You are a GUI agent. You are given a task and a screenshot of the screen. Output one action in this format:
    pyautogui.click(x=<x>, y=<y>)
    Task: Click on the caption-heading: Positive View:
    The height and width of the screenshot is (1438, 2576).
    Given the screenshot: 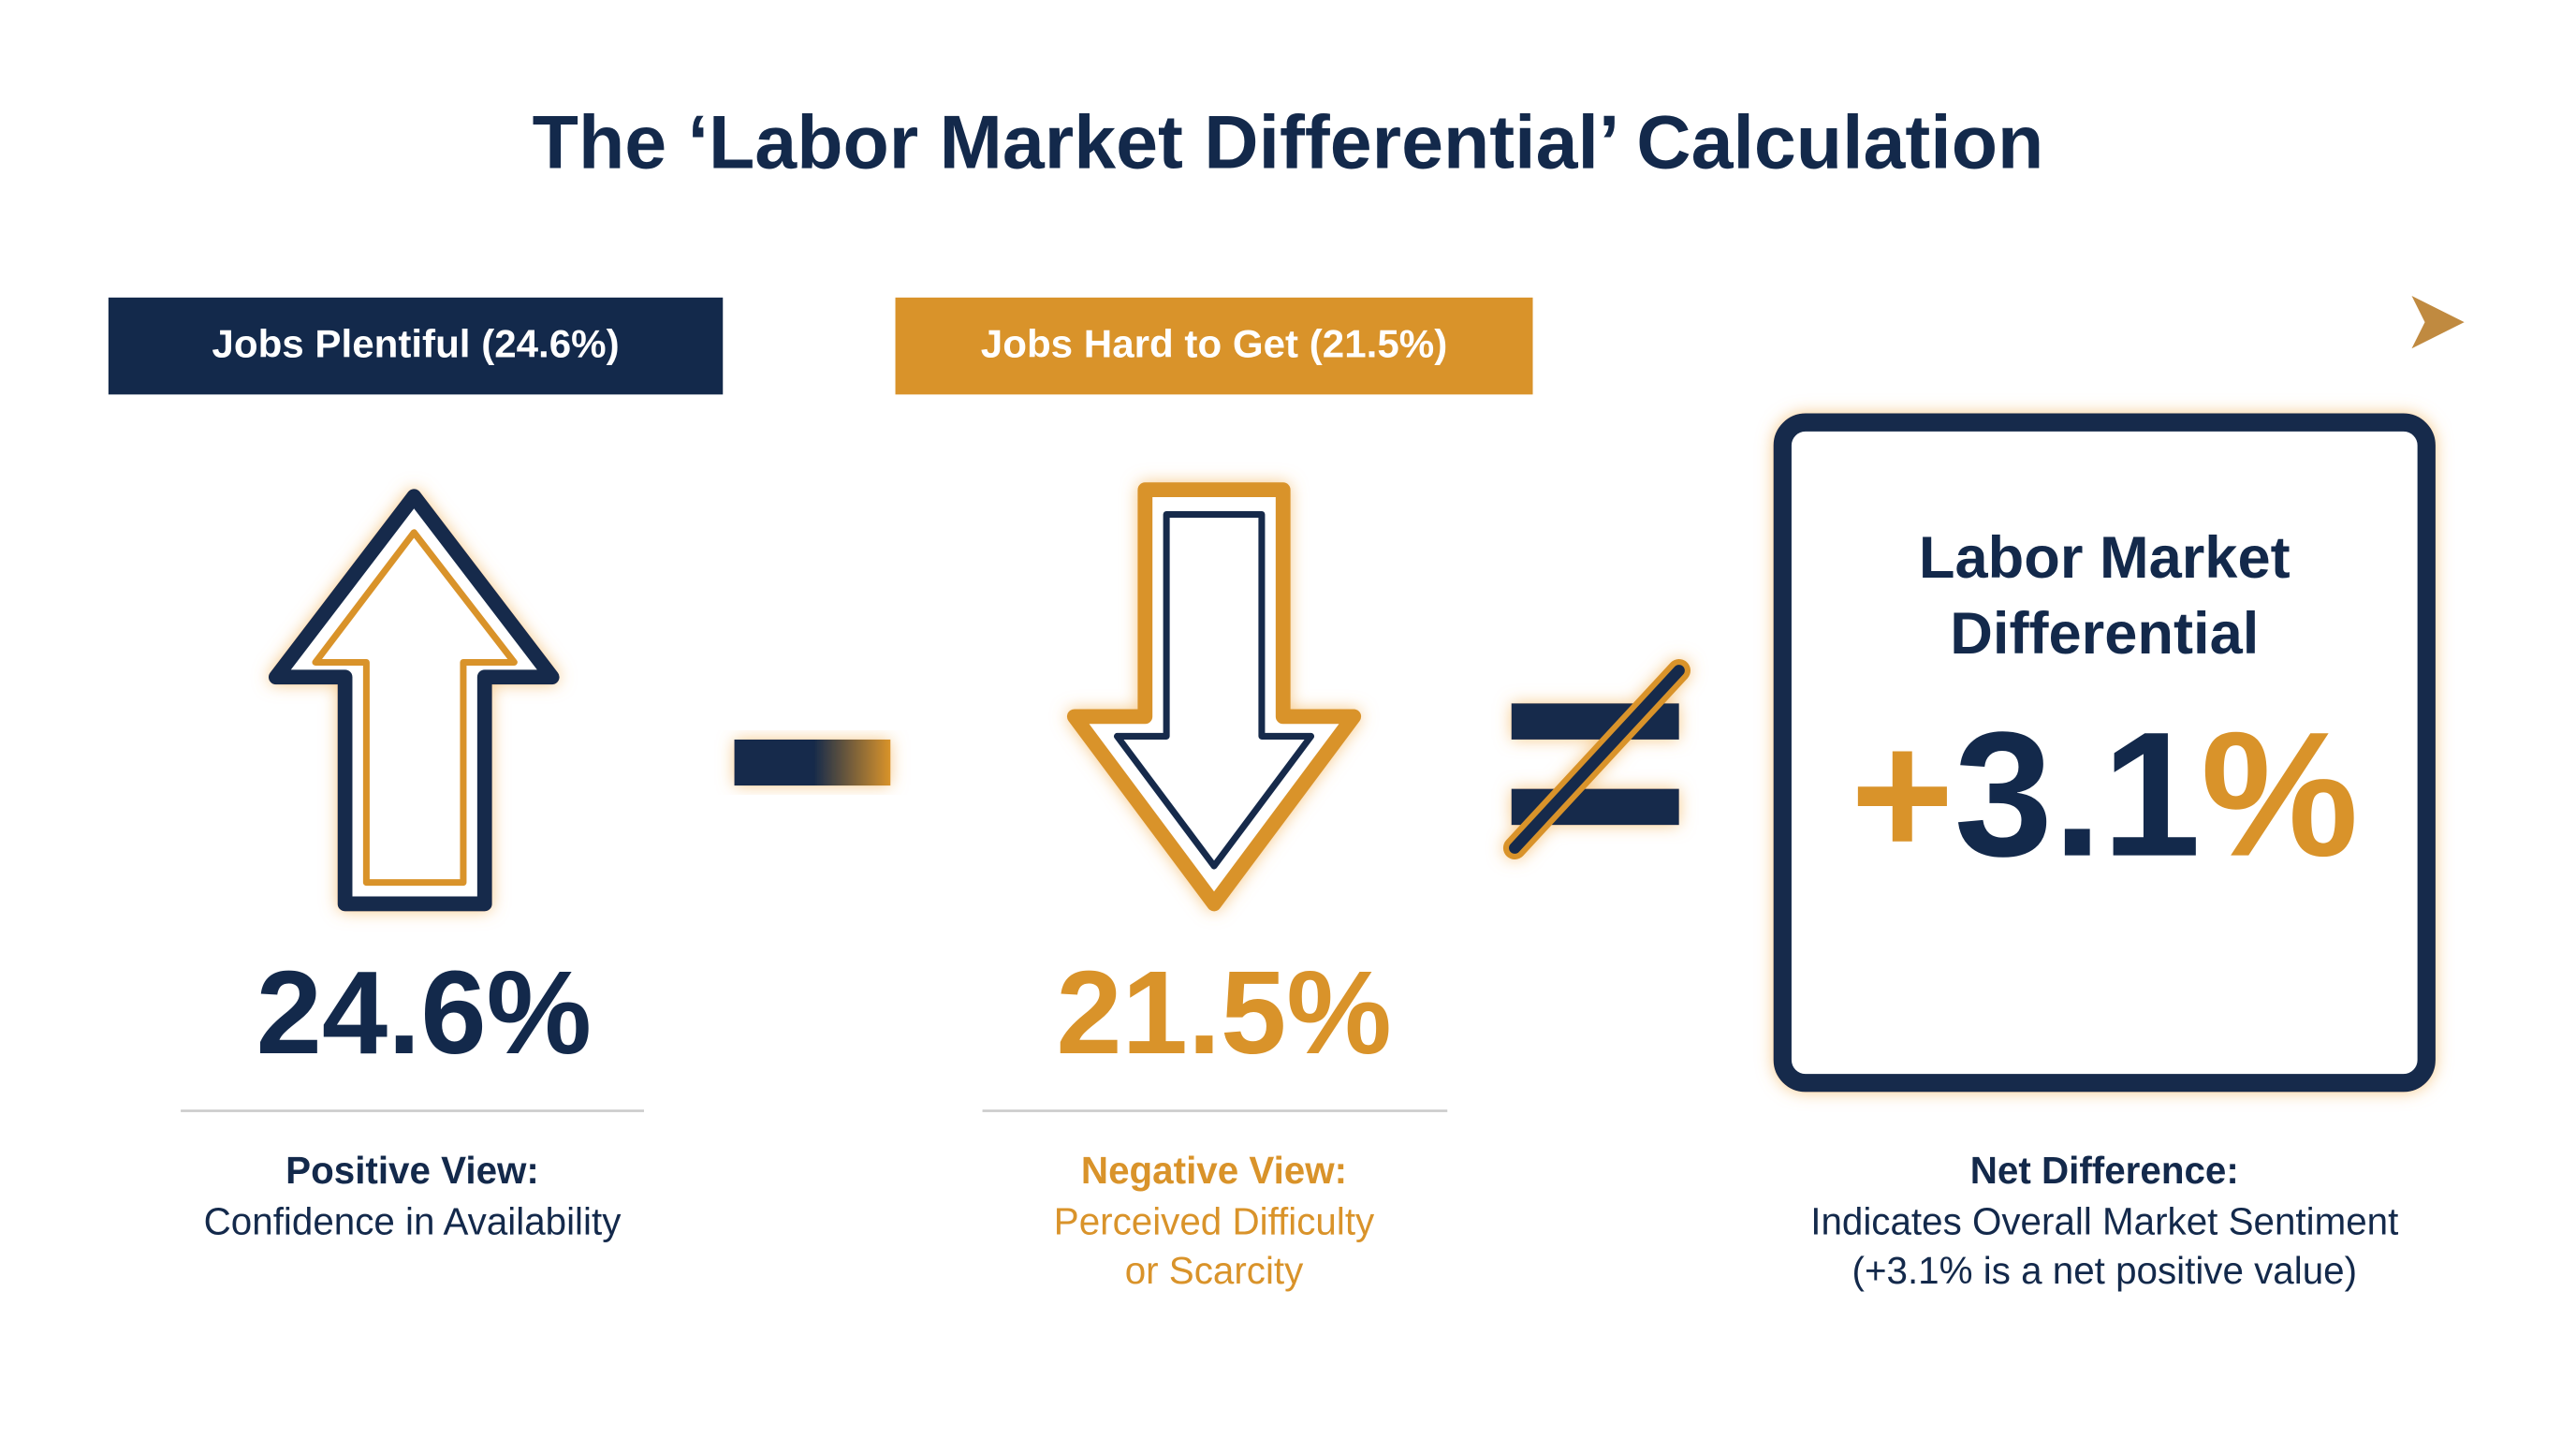 What is the action you would take?
    pyautogui.click(x=412, y=1170)
    